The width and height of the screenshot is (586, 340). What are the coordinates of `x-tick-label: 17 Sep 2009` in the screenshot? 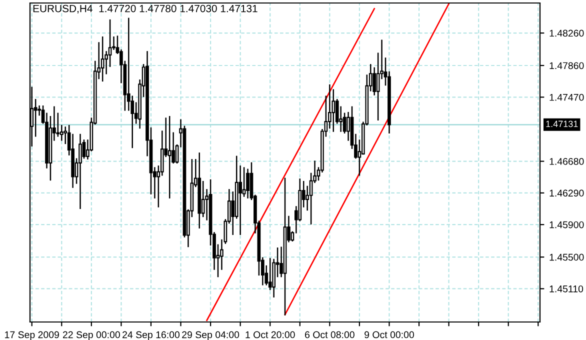 It's located at (32, 335).